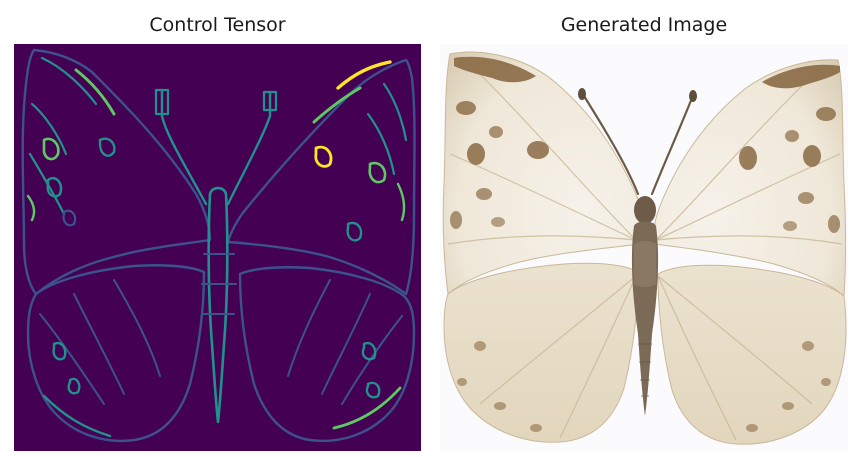 The height and width of the screenshot is (457, 863). What do you see at coordinates (644, 25) in the screenshot?
I see `panel-title-generated-image: Generated Image` at bounding box center [644, 25].